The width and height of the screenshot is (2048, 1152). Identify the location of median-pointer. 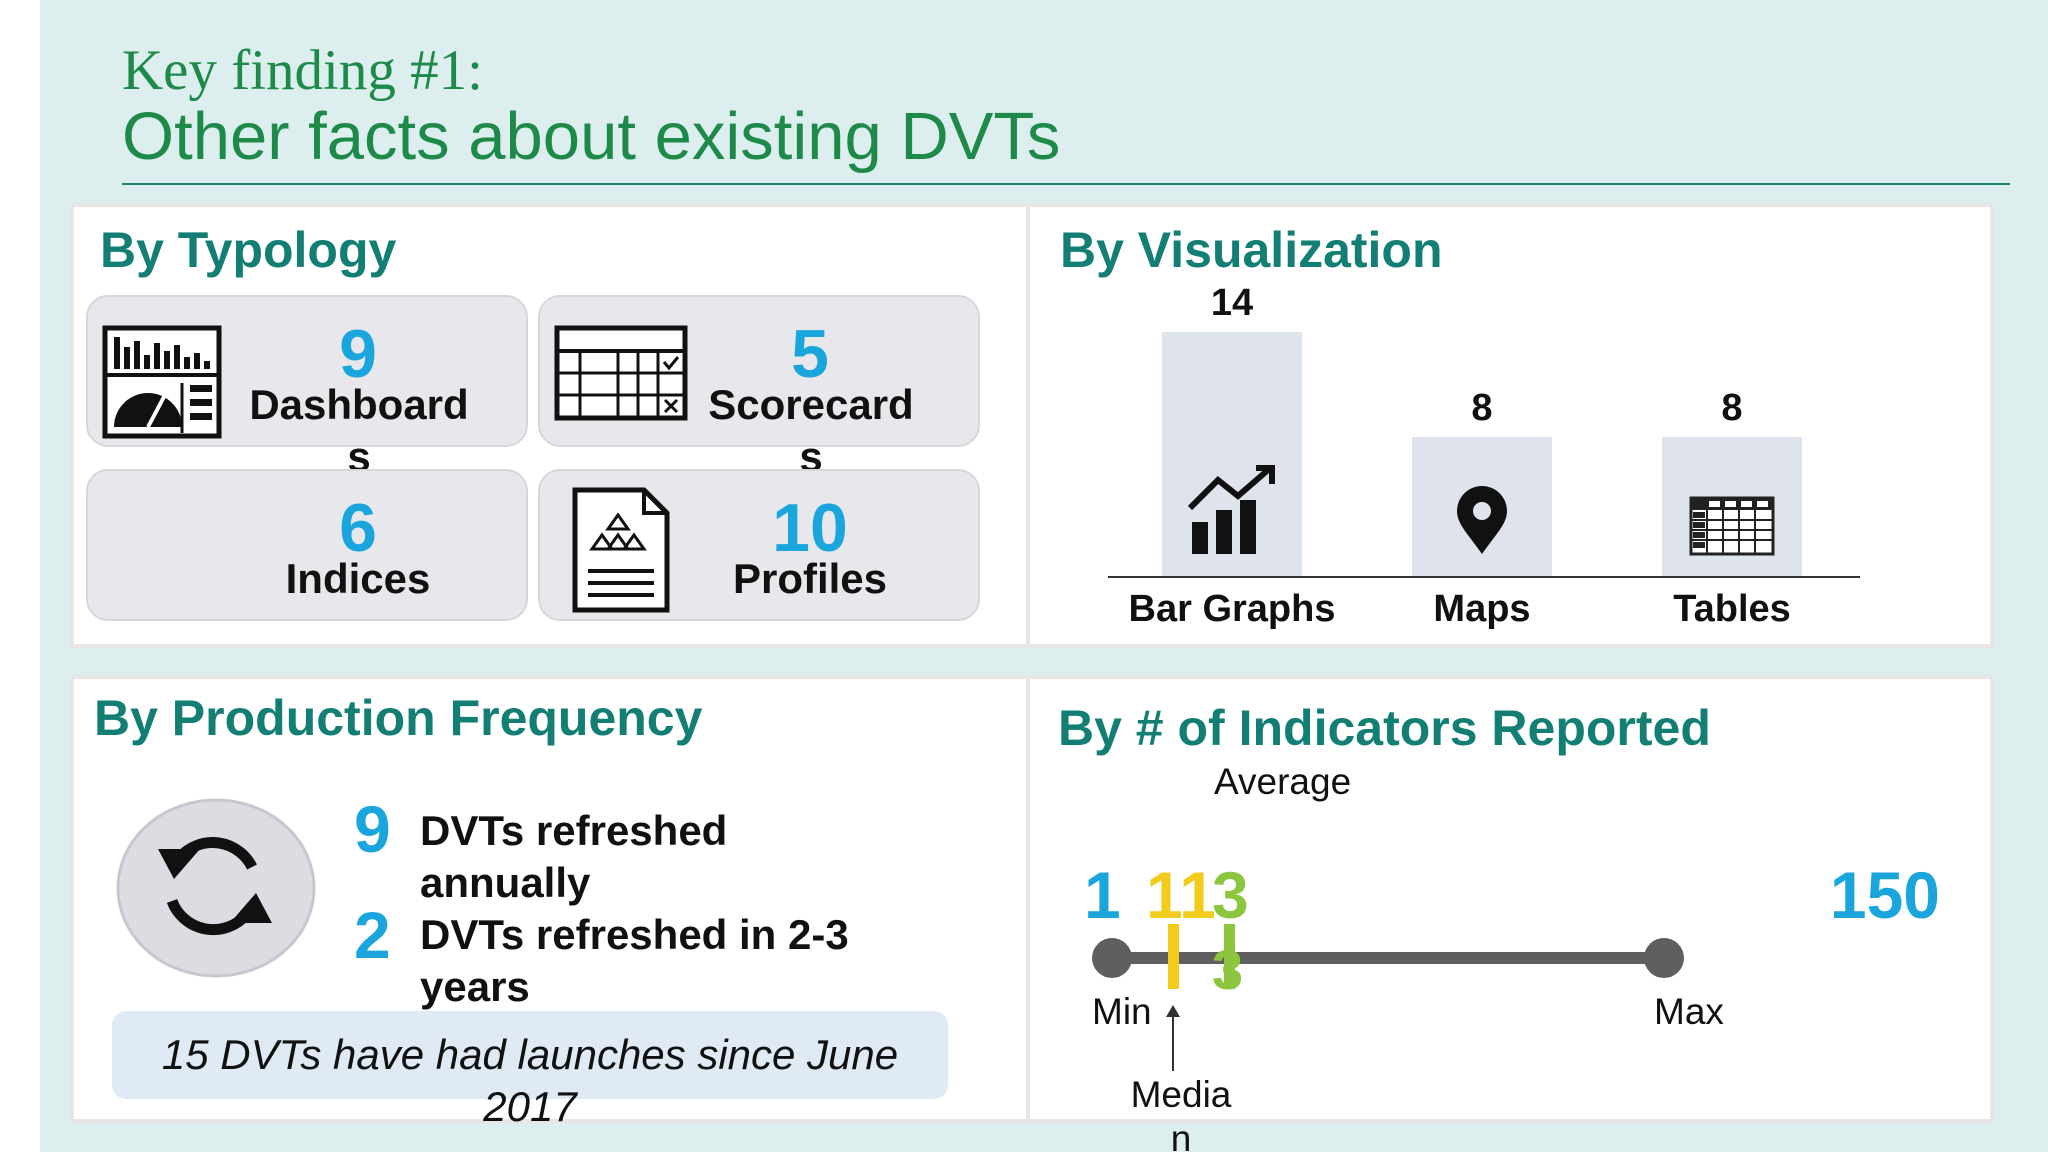
(1173, 1041).